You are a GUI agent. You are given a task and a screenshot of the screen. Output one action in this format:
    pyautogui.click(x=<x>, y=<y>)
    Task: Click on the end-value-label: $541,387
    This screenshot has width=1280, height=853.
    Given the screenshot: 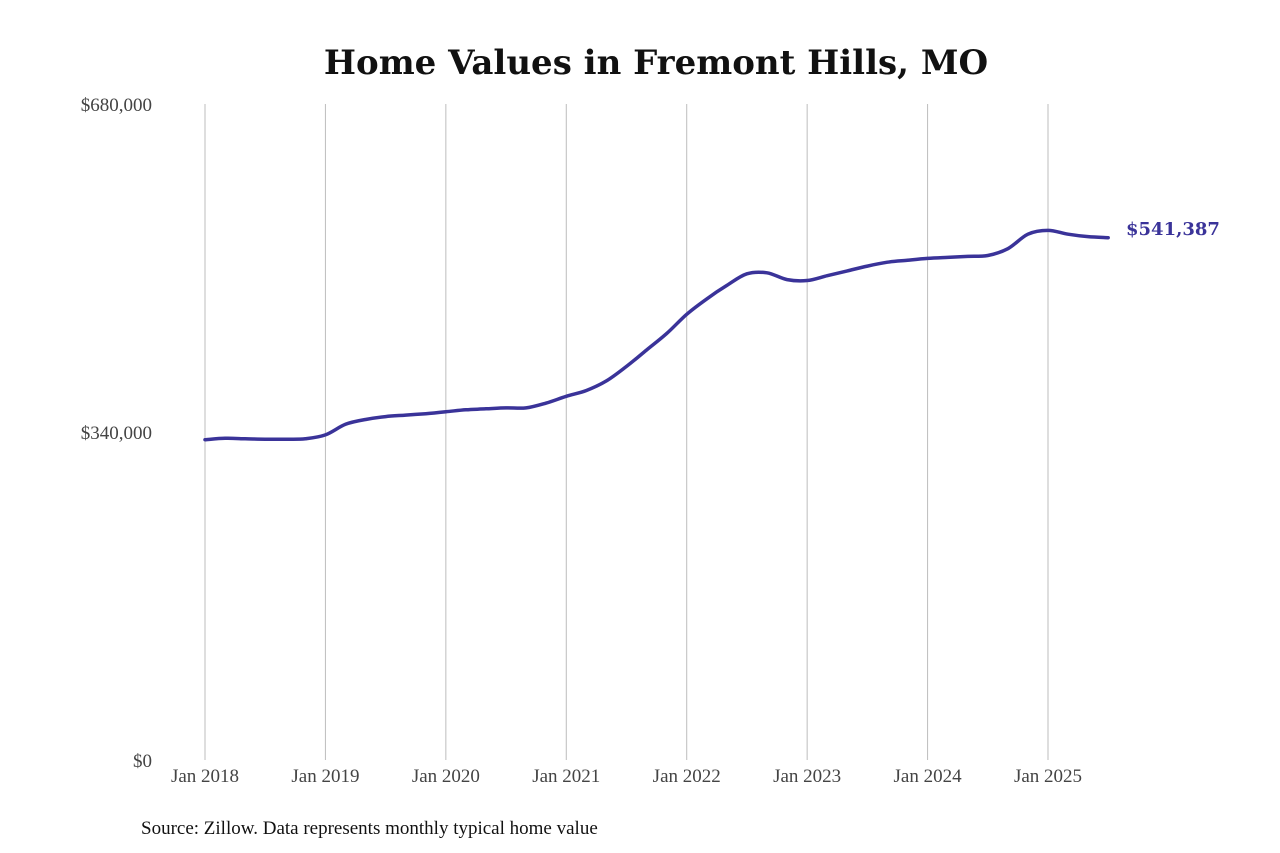 What is the action you would take?
    pyautogui.click(x=1173, y=229)
    